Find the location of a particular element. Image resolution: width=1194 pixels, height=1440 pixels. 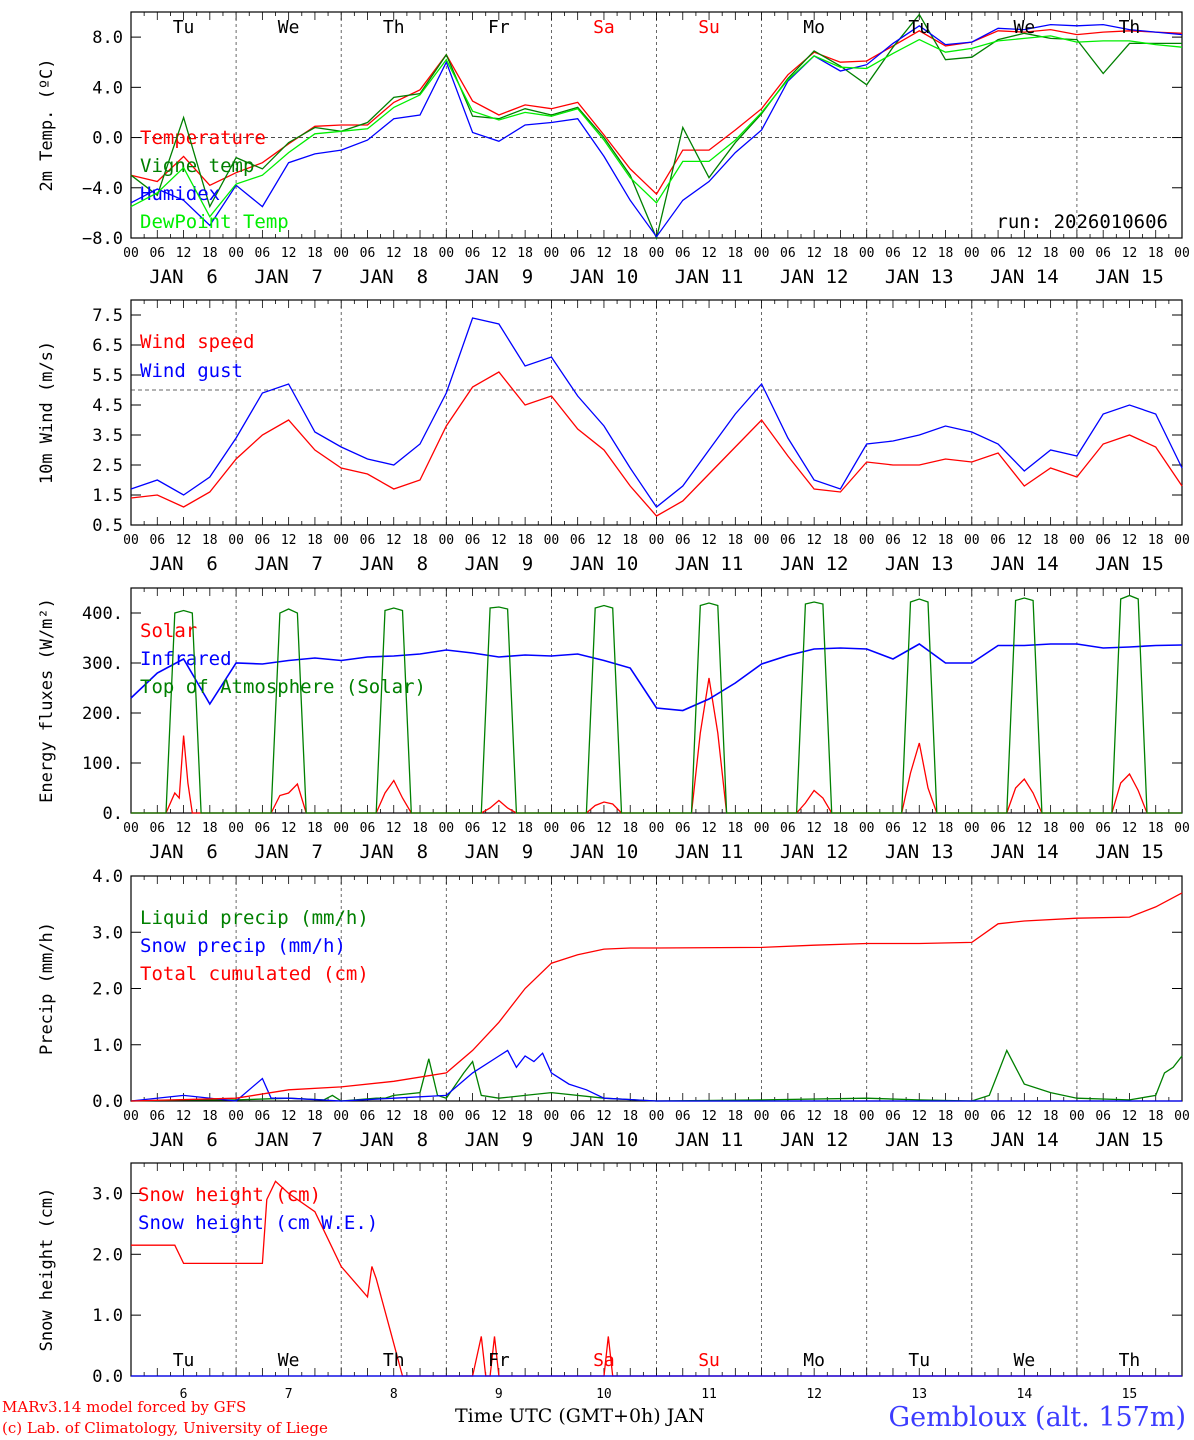

x-date-label: JAN 15 is located at coordinates (1129, 564).